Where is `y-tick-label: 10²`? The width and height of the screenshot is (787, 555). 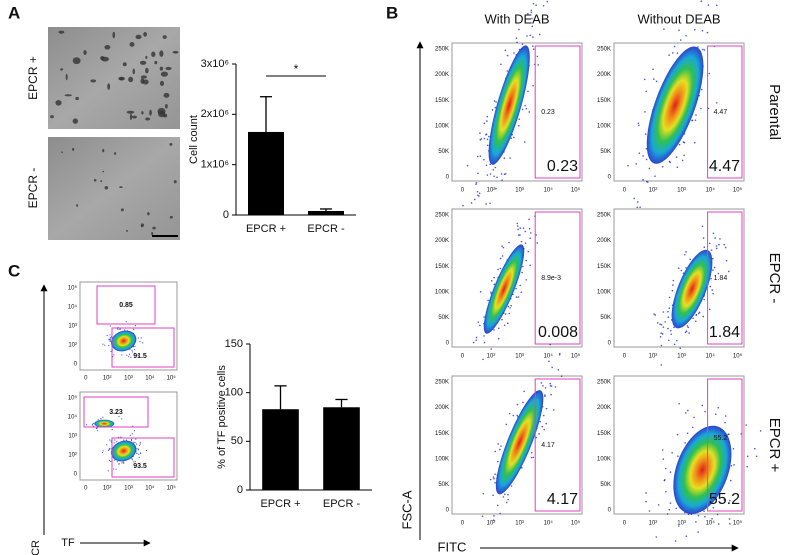 y-tick-label: 10² is located at coordinates (72, 346).